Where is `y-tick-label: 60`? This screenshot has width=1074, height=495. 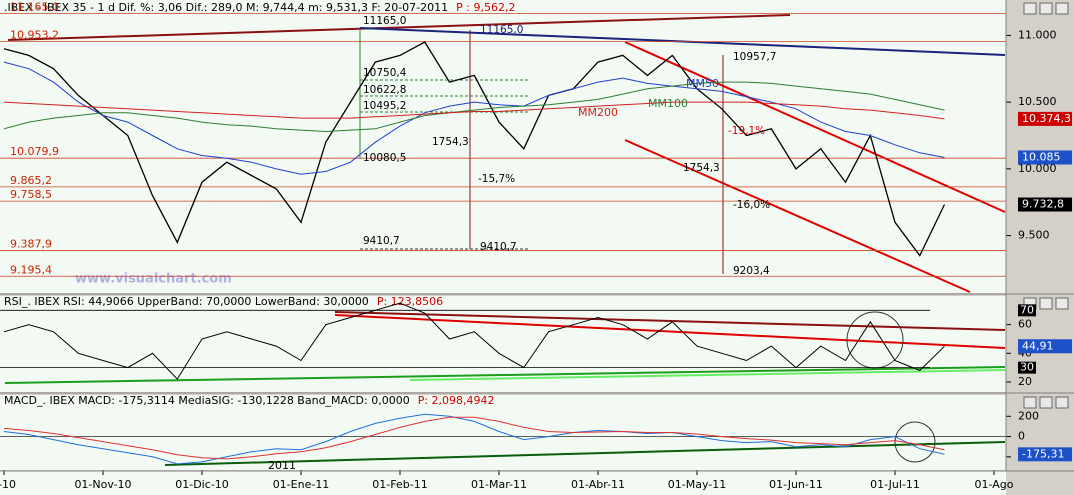 y-tick-label: 60 is located at coordinates (1025, 324).